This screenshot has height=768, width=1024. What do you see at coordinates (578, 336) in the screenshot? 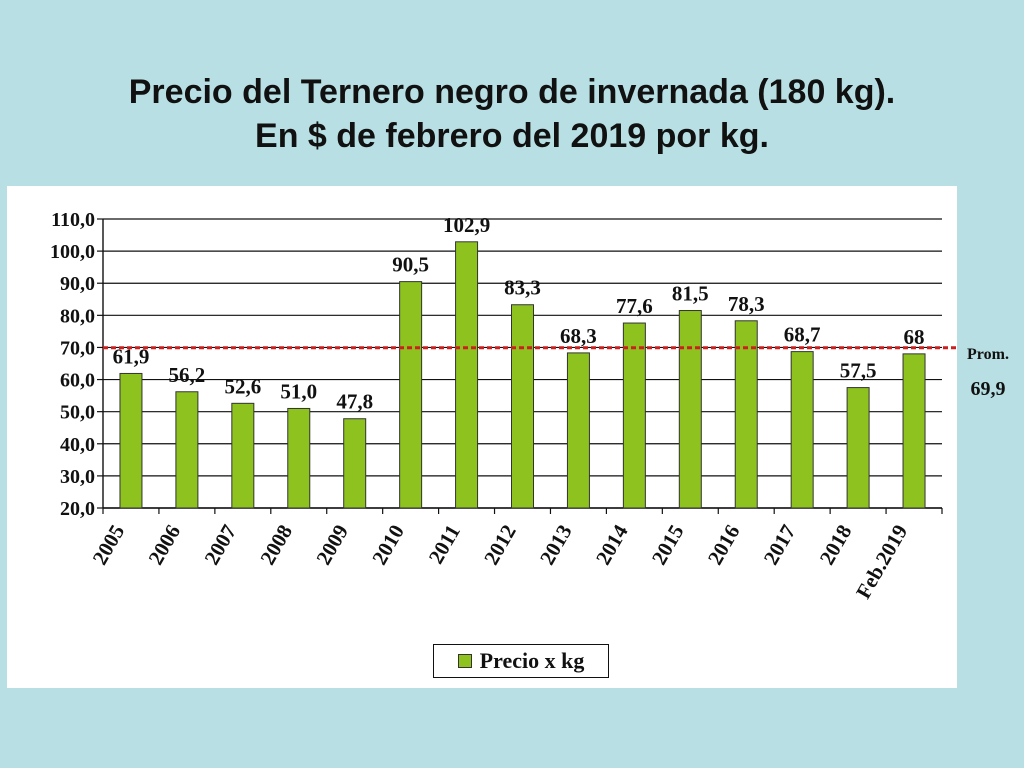
I see `data-label: 68,3` at bounding box center [578, 336].